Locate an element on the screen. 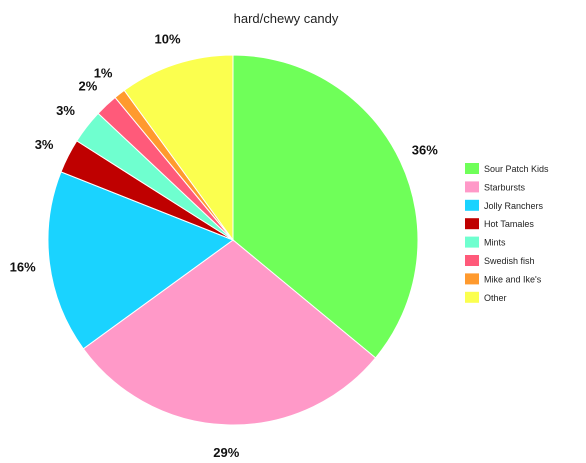 This screenshot has height=463, width=586. pie-slice-other is located at coordinates (178, 148).